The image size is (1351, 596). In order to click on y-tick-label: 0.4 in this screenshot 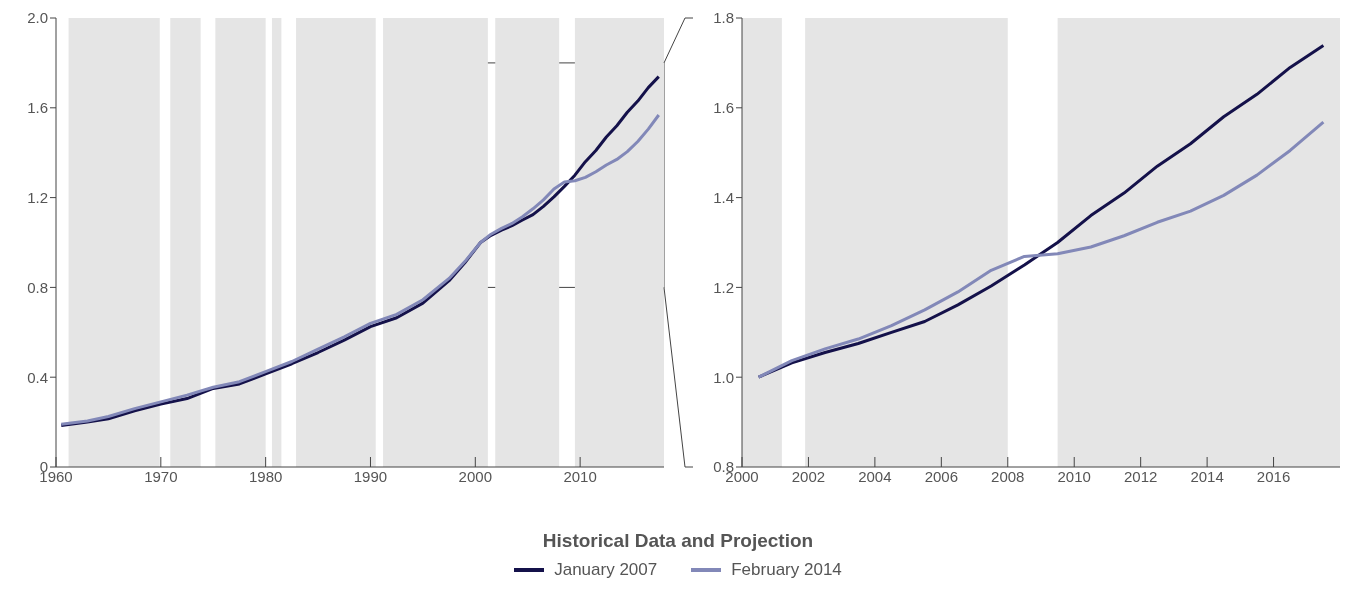, I will do `click(37, 377)`.